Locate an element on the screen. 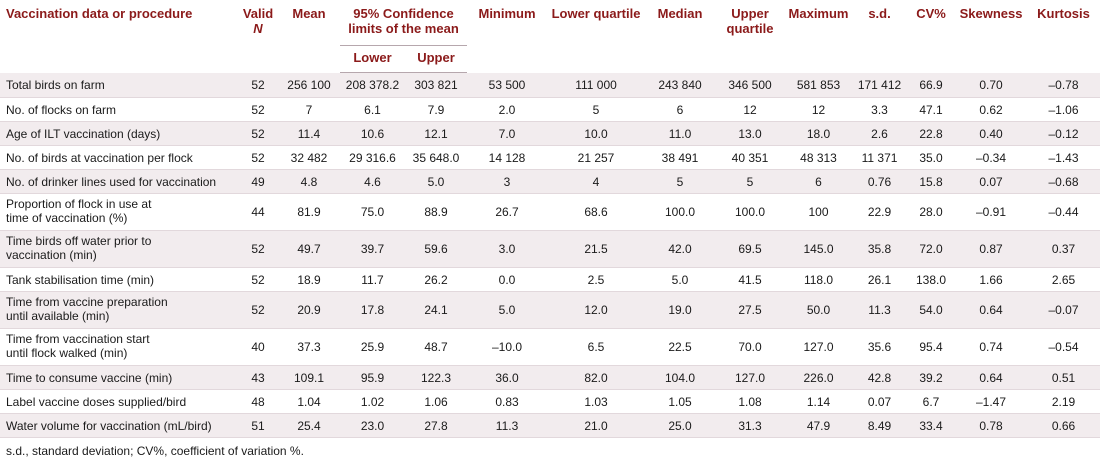 Image resolution: width=1100 pixels, height=458 pixels. cell-mean: 81.9 is located at coordinates (309, 212).